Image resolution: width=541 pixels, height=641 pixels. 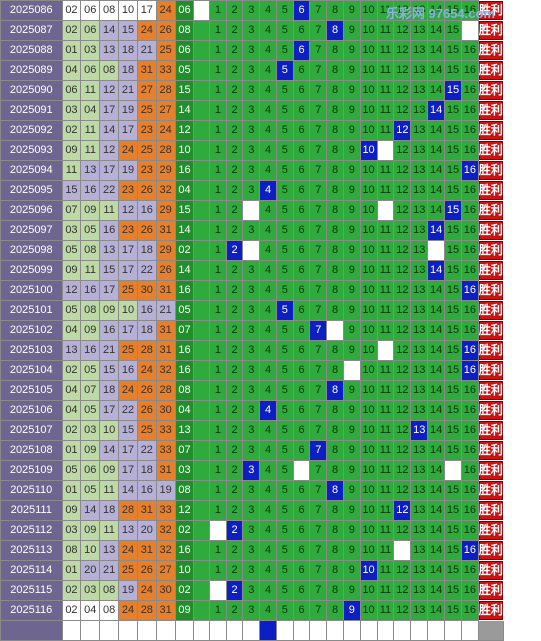 I want to click on trend-hit-cell: 9, so click(x=351, y=610).